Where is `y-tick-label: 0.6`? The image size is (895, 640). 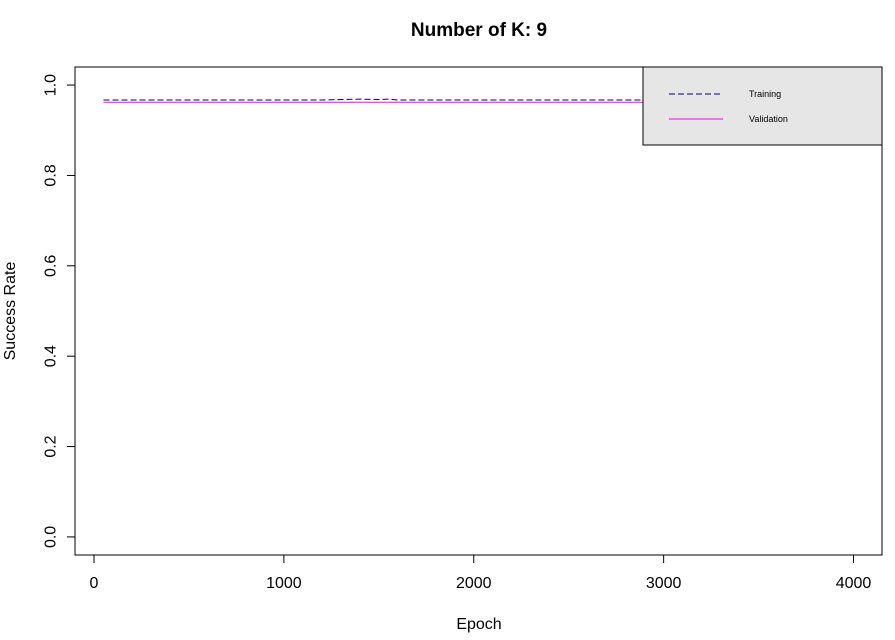 y-tick-label: 0.6 is located at coordinates (51, 266).